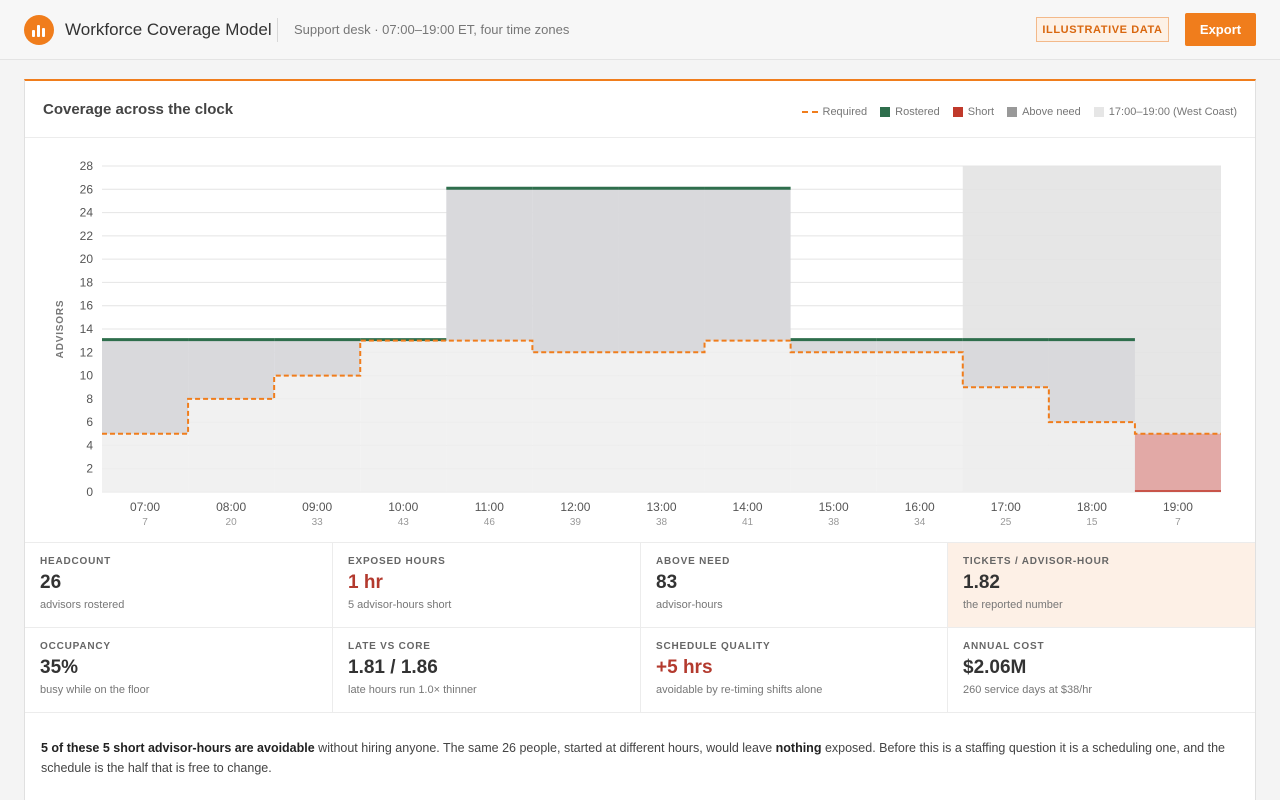 This screenshot has height=800, width=1280. I want to click on y-tick-label: 20, so click(87, 259).